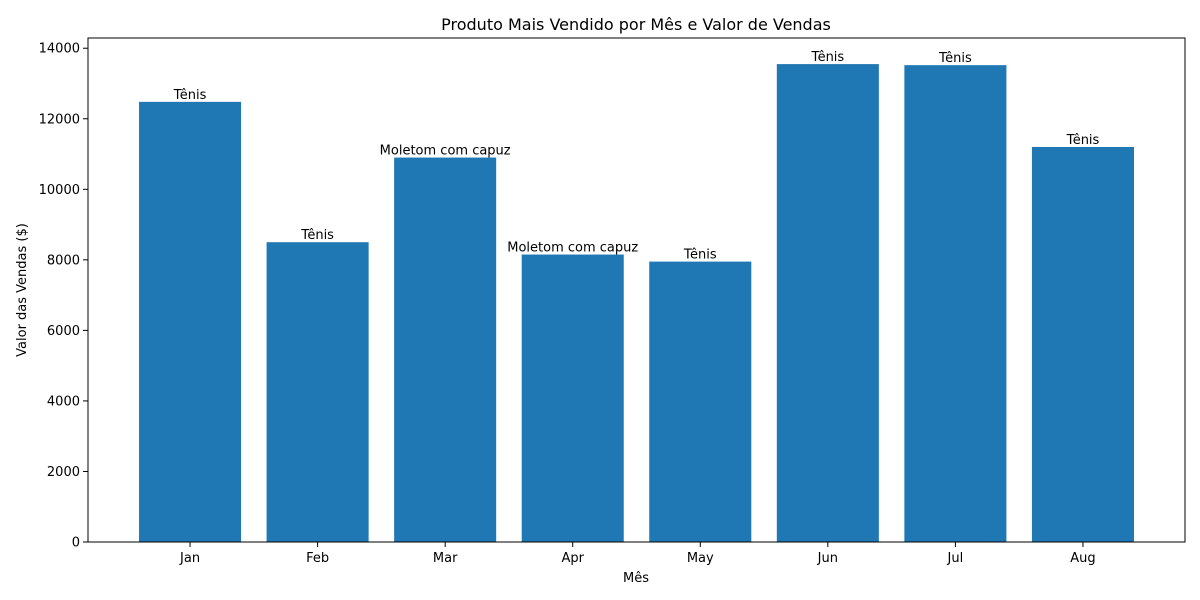 The width and height of the screenshot is (1200, 600). Describe the element at coordinates (637, 554) in the screenshot. I see `x-axis: Jan Feb Mar Apr May Jun Jul Aug` at that location.